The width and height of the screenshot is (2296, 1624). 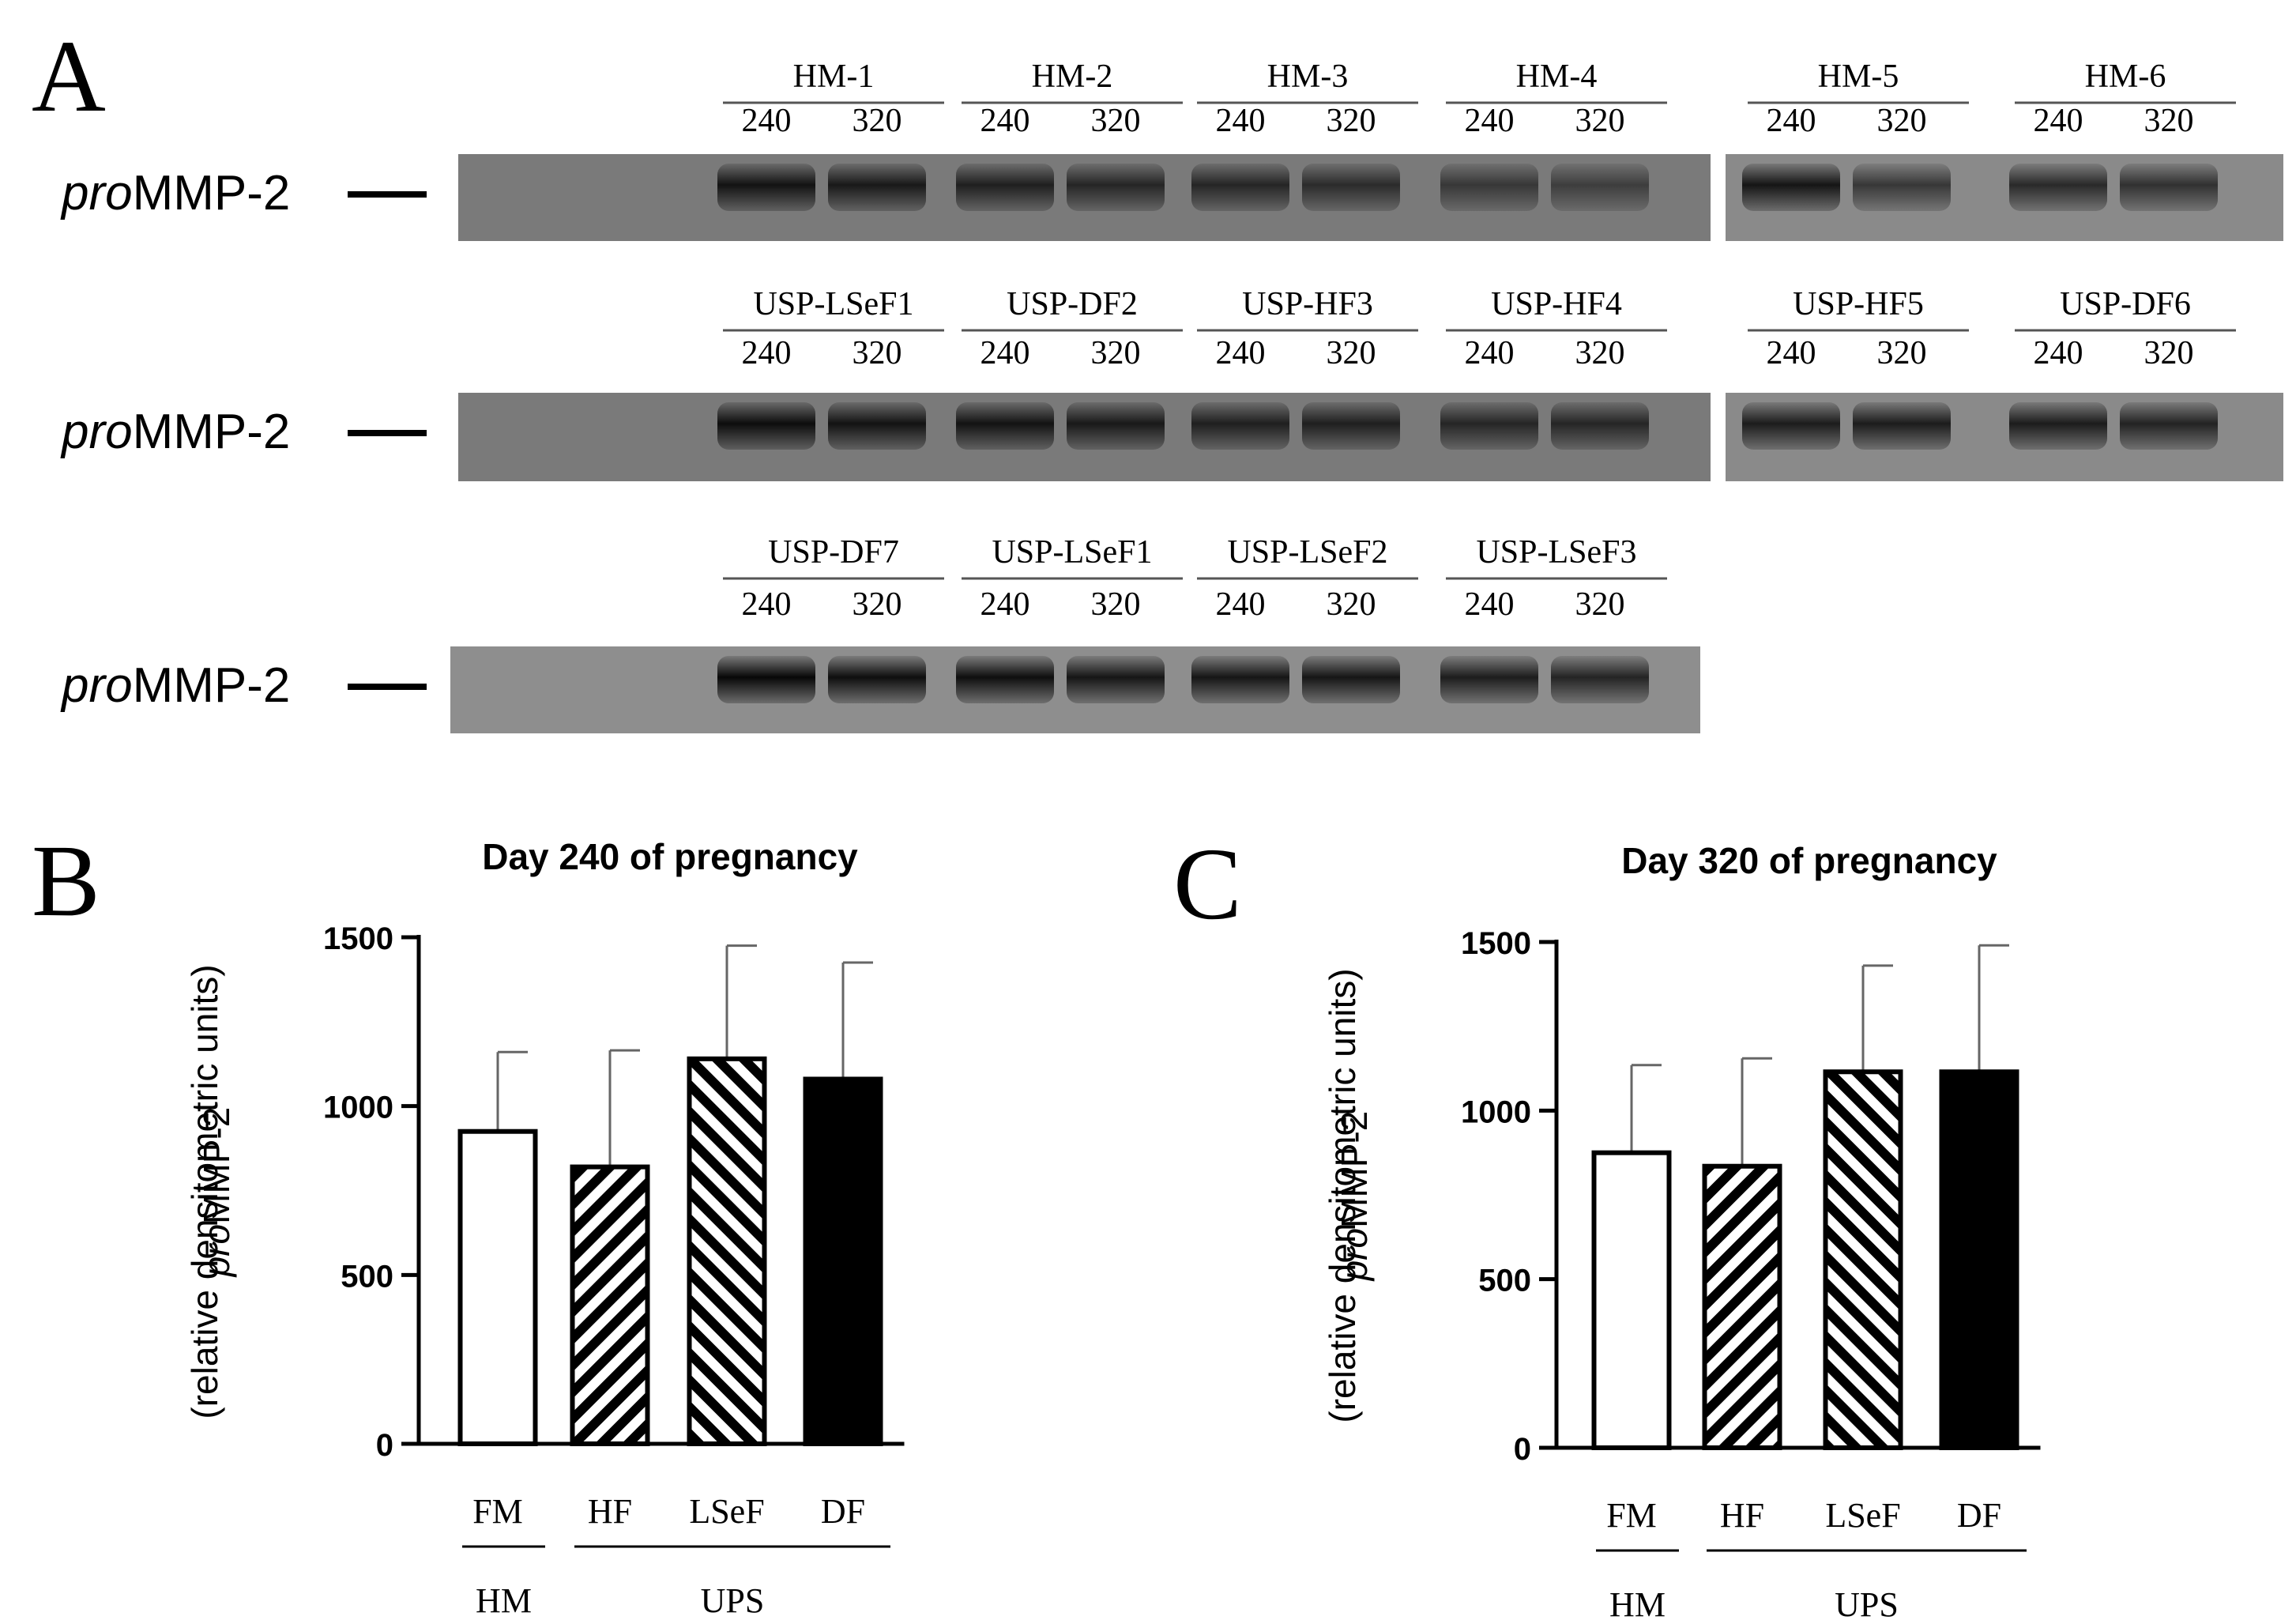 I want to click on plot-area: 0 500 1000 1500 FM HF LSeF DF HM UPS, so click(x=614, y=1270).